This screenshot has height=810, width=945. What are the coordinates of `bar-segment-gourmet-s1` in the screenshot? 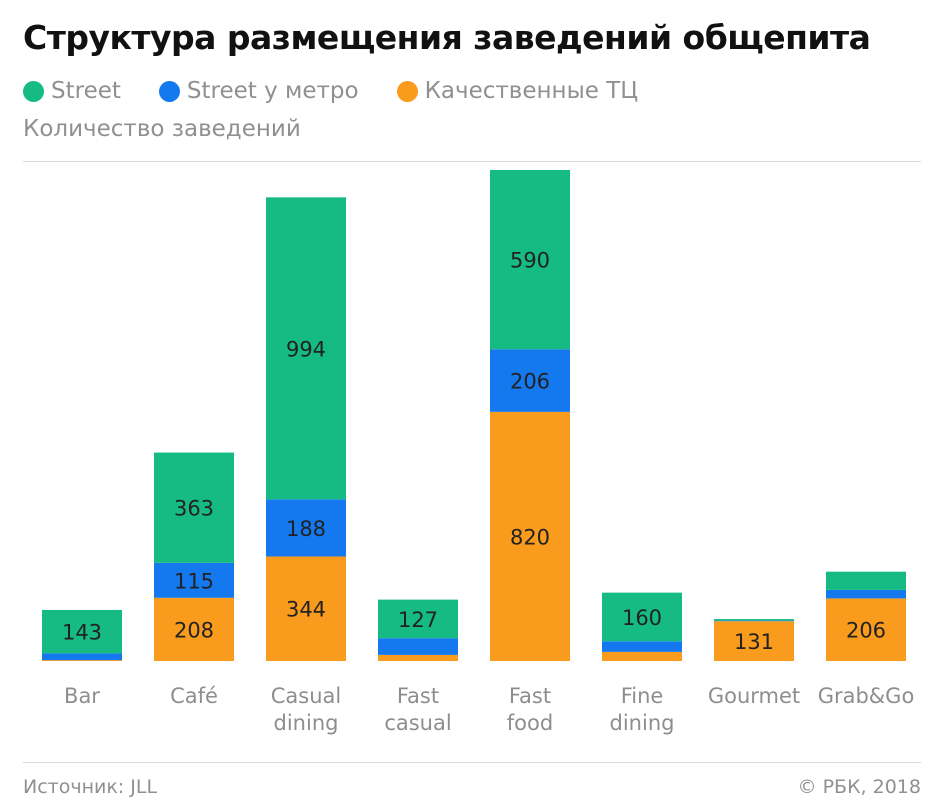 It's located at (754, 621).